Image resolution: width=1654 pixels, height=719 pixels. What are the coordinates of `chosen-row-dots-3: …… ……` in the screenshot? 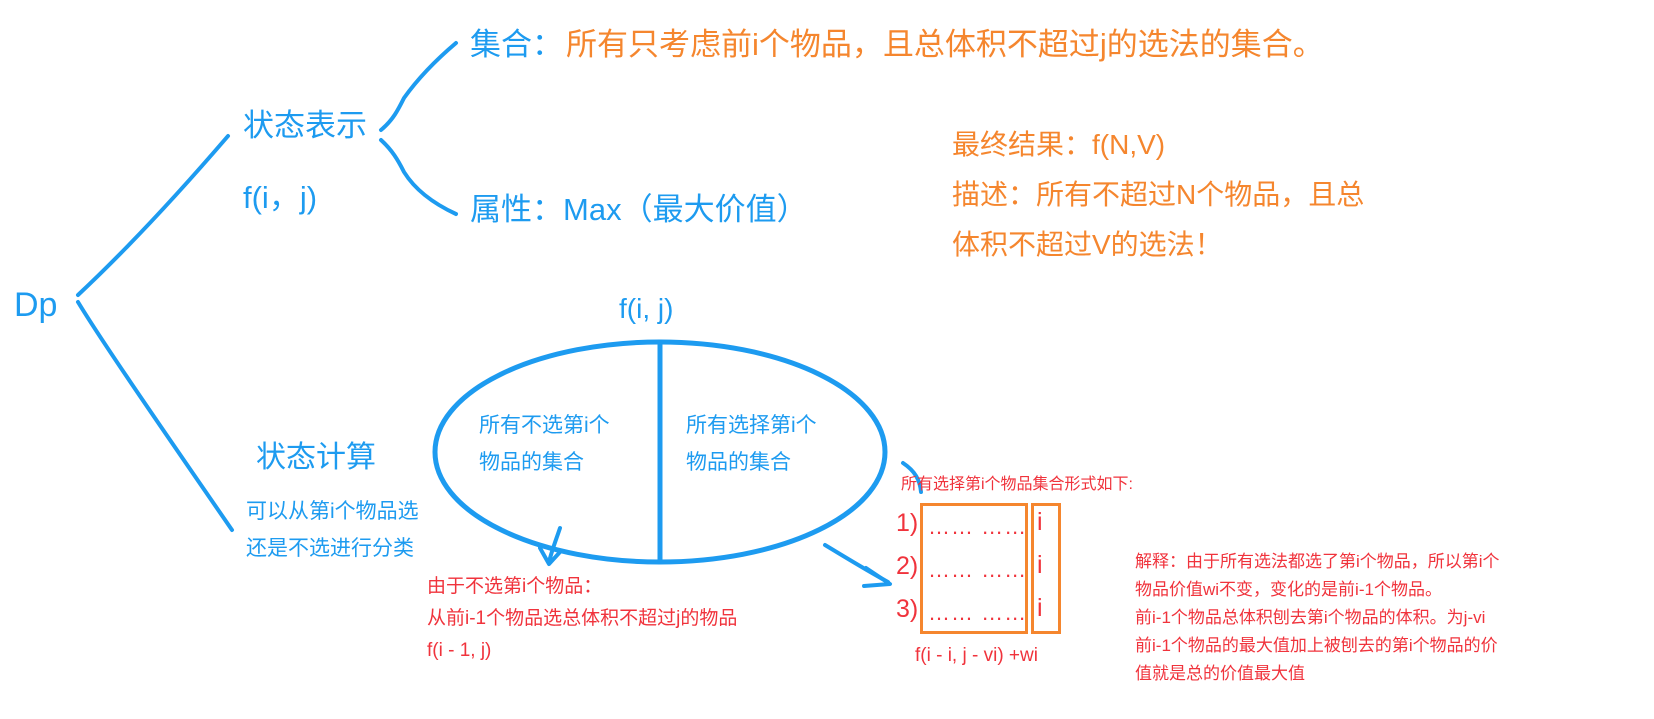 It's located at (978, 612).